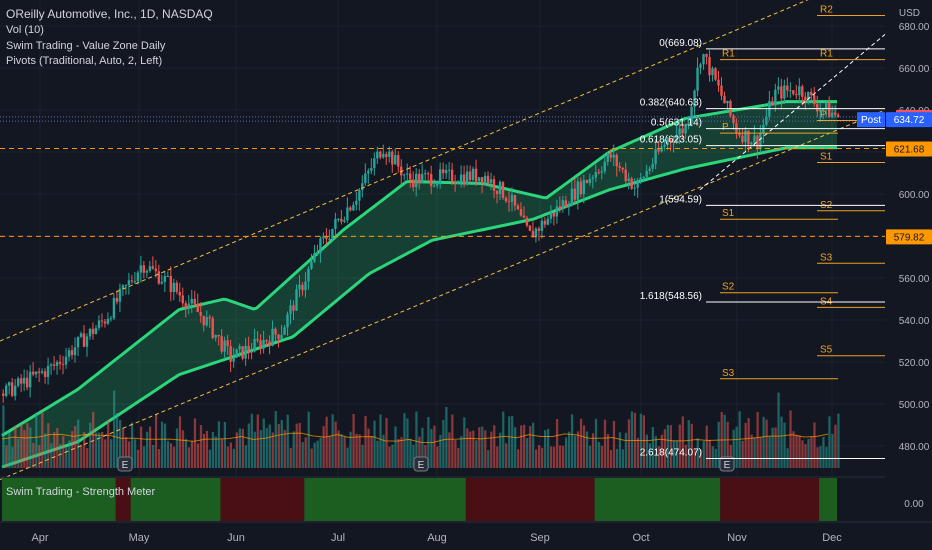 This screenshot has height=550, width=932. I want to click on strength-meter-segment-bear, so click(123, 499).